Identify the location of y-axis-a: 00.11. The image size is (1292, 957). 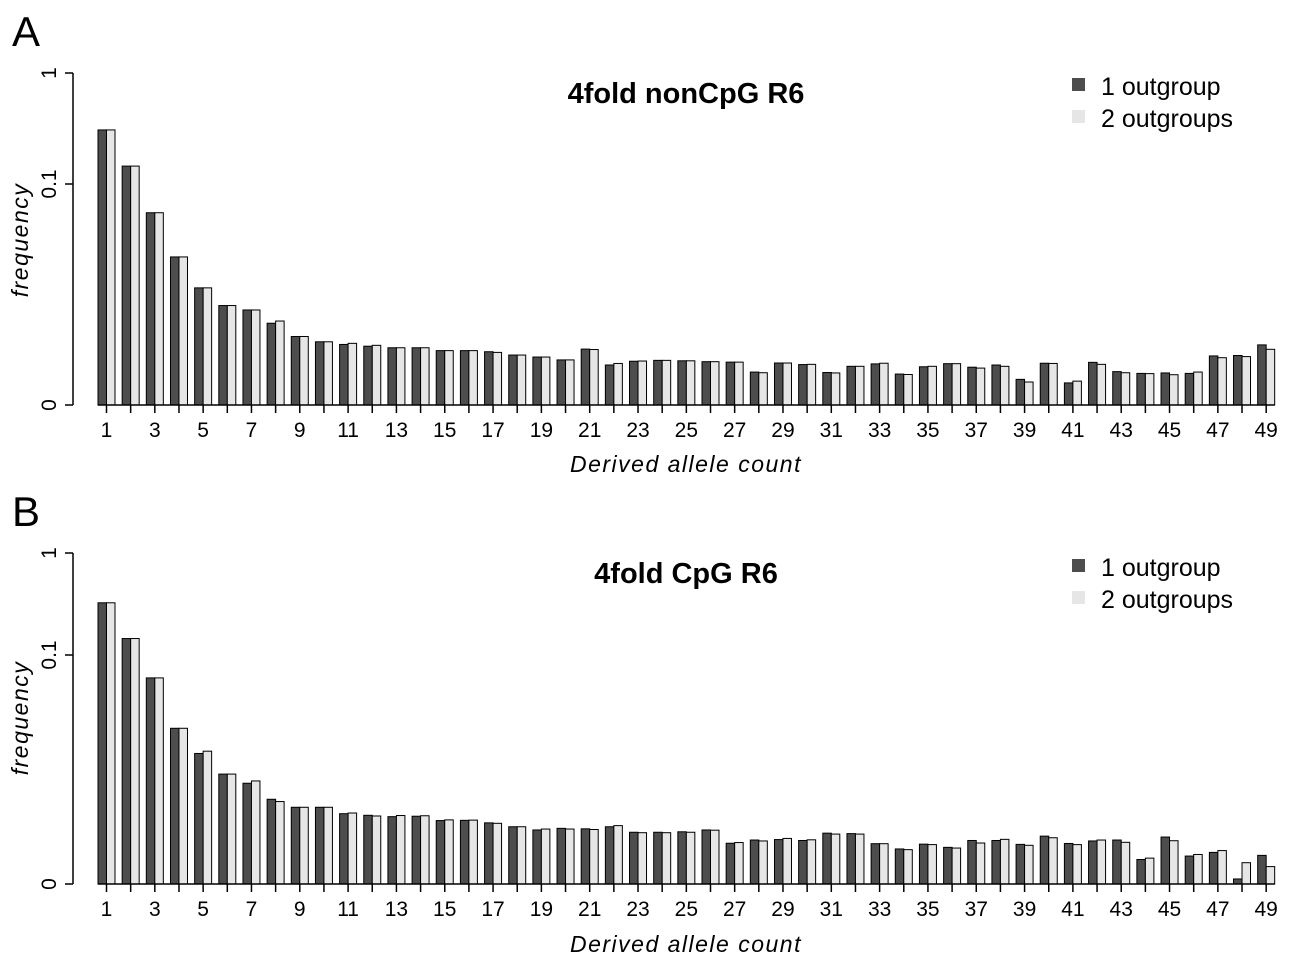
(56, 239).